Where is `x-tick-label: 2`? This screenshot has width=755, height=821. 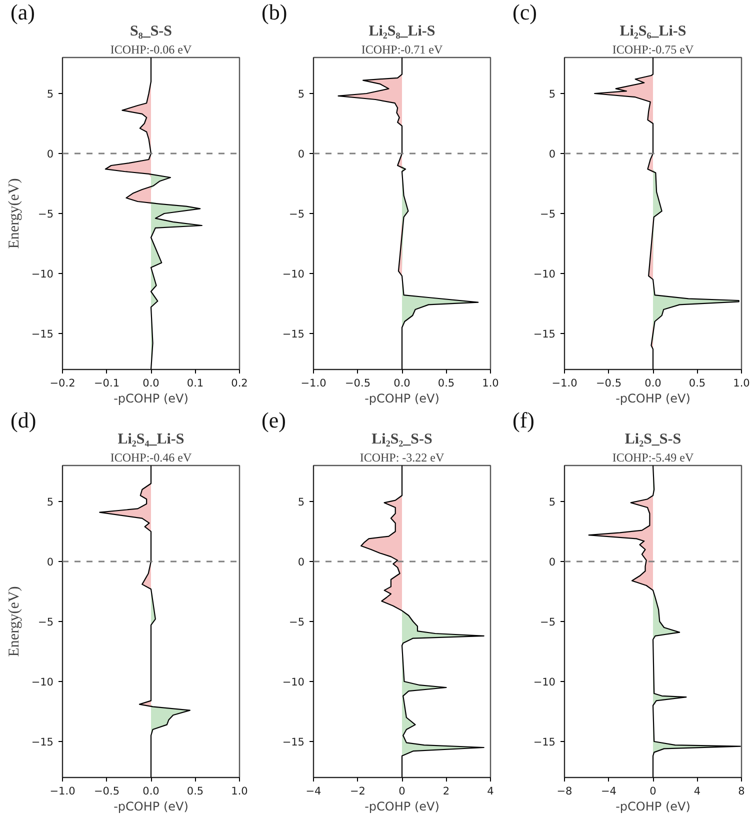 x-tick-label: 2 is located at coordinates (446, 792).